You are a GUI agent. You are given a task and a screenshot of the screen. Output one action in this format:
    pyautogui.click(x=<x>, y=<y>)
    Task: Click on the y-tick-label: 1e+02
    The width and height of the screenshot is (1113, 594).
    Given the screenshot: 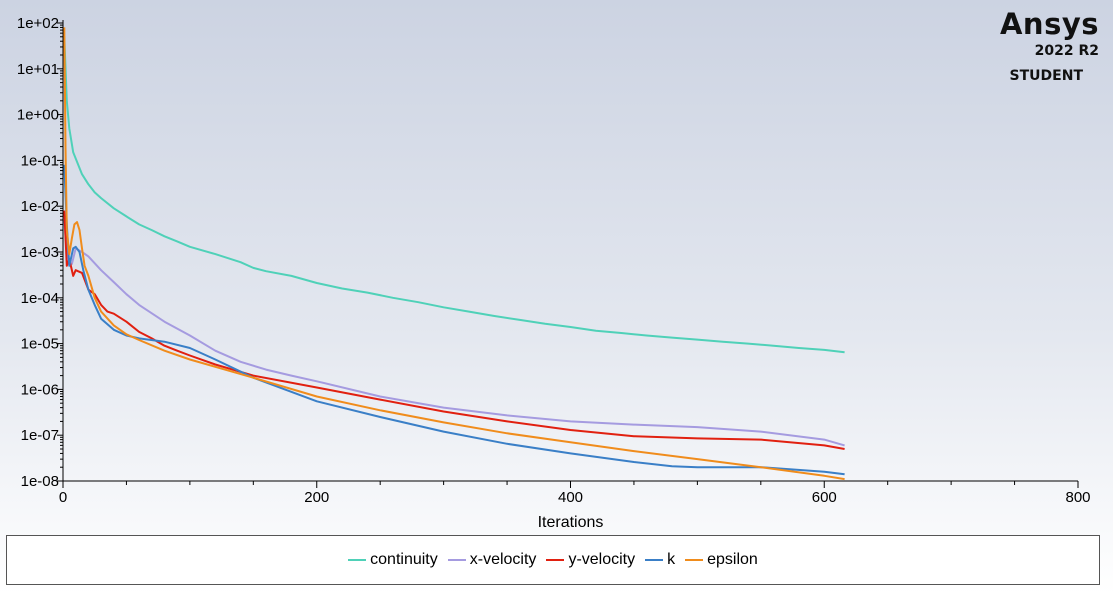 What is the action you would take?
    pyautogui.click(x=38, y=23)
    